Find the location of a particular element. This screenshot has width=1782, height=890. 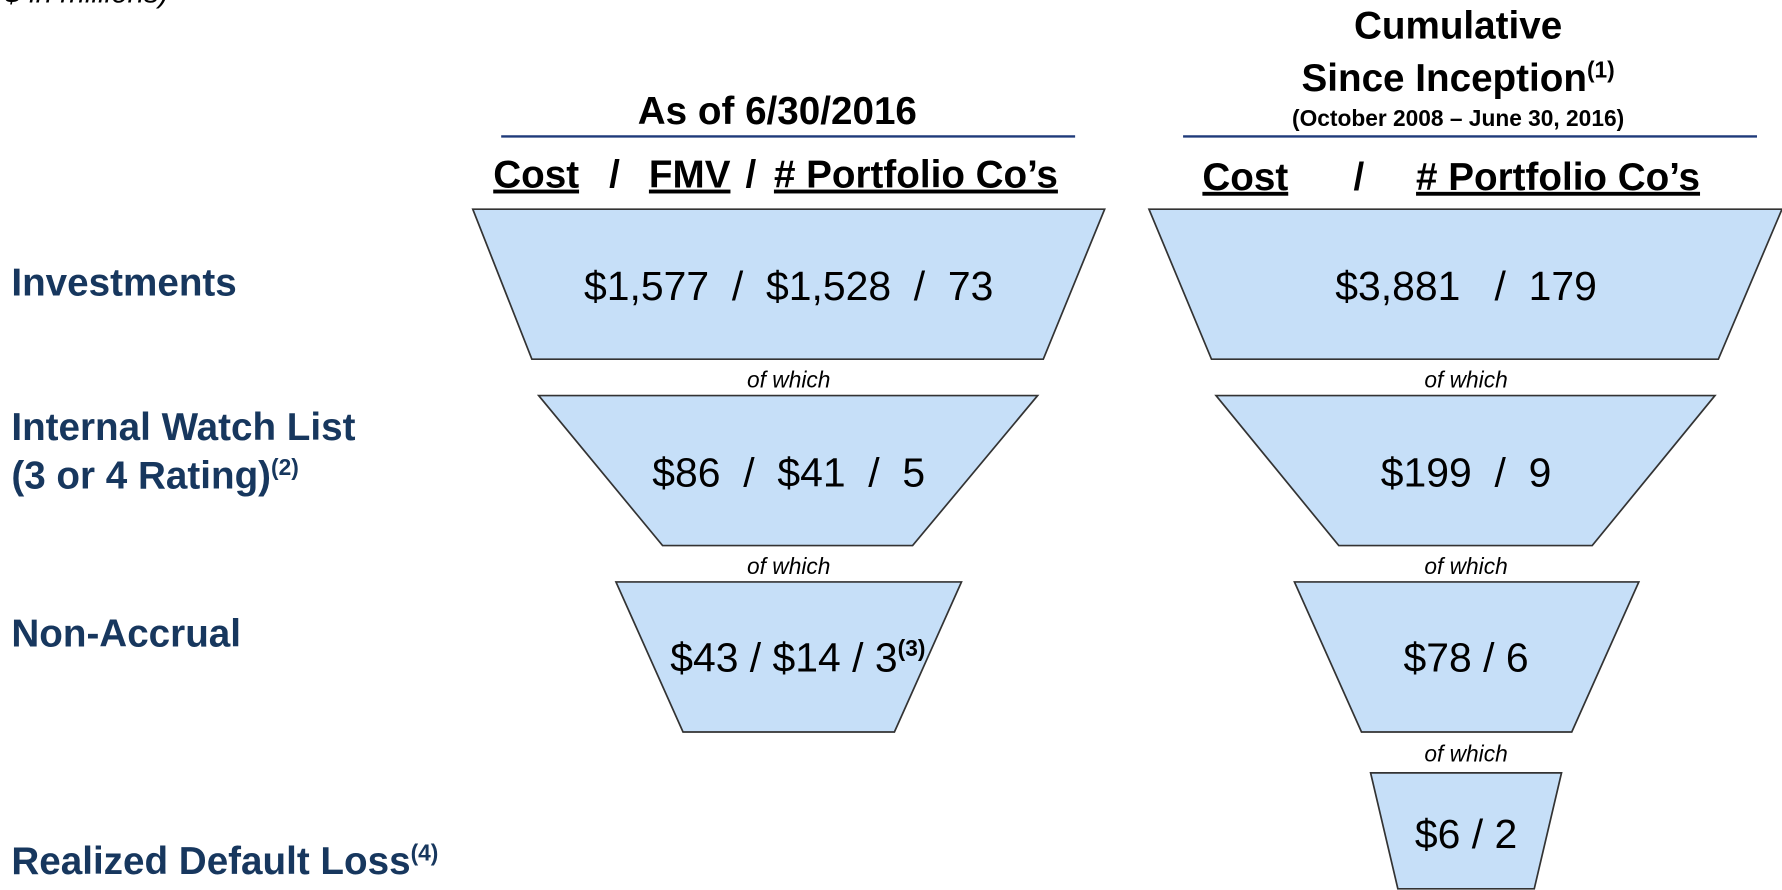

funnel-value: $6 / 2 is located at coordinates (1466, 834).